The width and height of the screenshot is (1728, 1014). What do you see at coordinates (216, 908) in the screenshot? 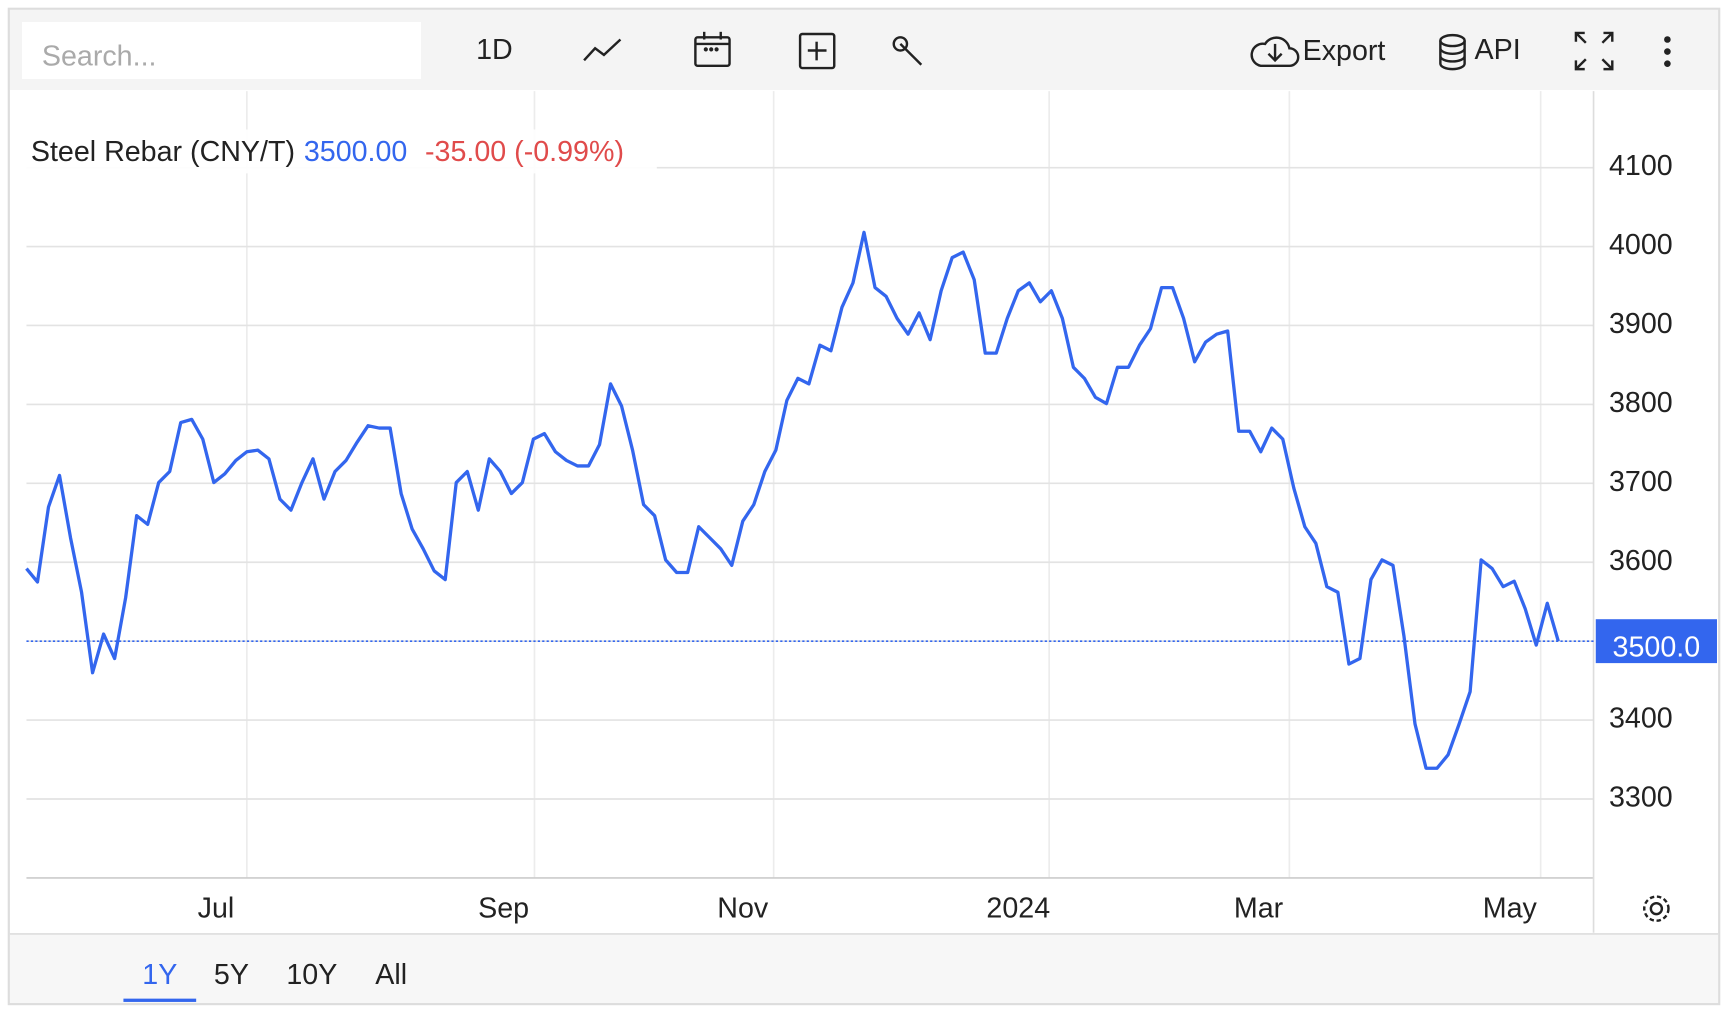
I see `x-tick-label: Jul` at bounding box center [216, 908].